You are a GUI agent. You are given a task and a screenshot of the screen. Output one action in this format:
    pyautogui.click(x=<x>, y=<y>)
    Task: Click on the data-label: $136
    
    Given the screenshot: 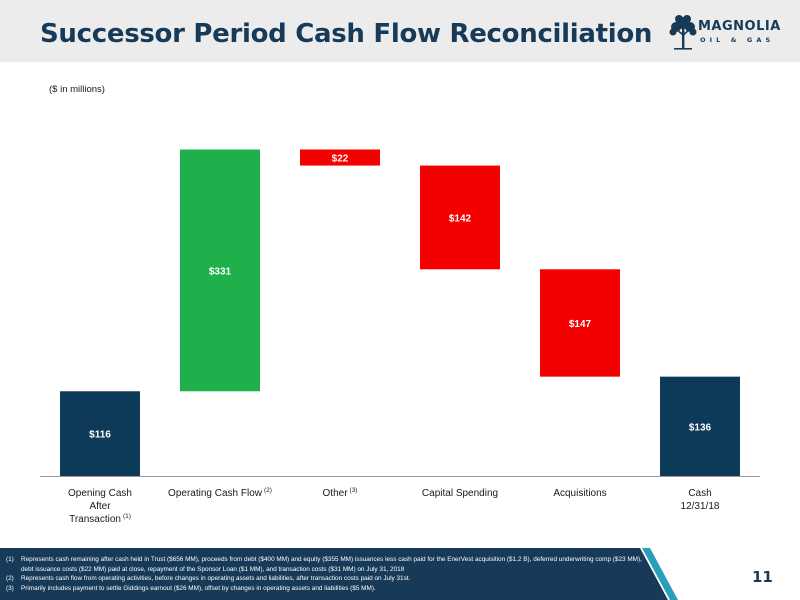 What is the action you would take?
    pyautogui.click(x=700, y=427)
    